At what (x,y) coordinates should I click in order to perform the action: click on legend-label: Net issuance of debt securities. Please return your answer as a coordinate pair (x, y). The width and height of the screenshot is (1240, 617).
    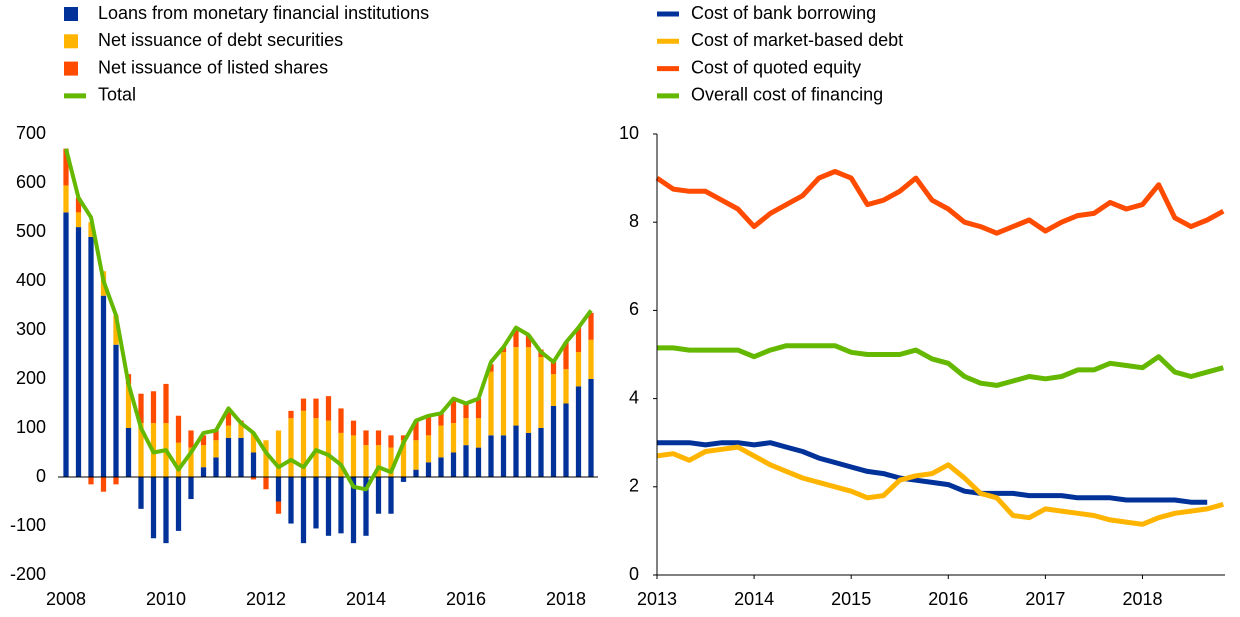
    Looking at the image, I should click on (220, 40).